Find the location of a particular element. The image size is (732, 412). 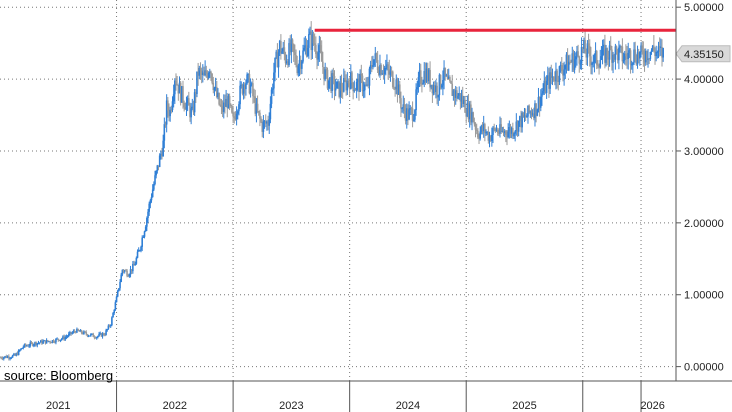

overlay-layer: 4.35150 is located at coordinates (522, 45).